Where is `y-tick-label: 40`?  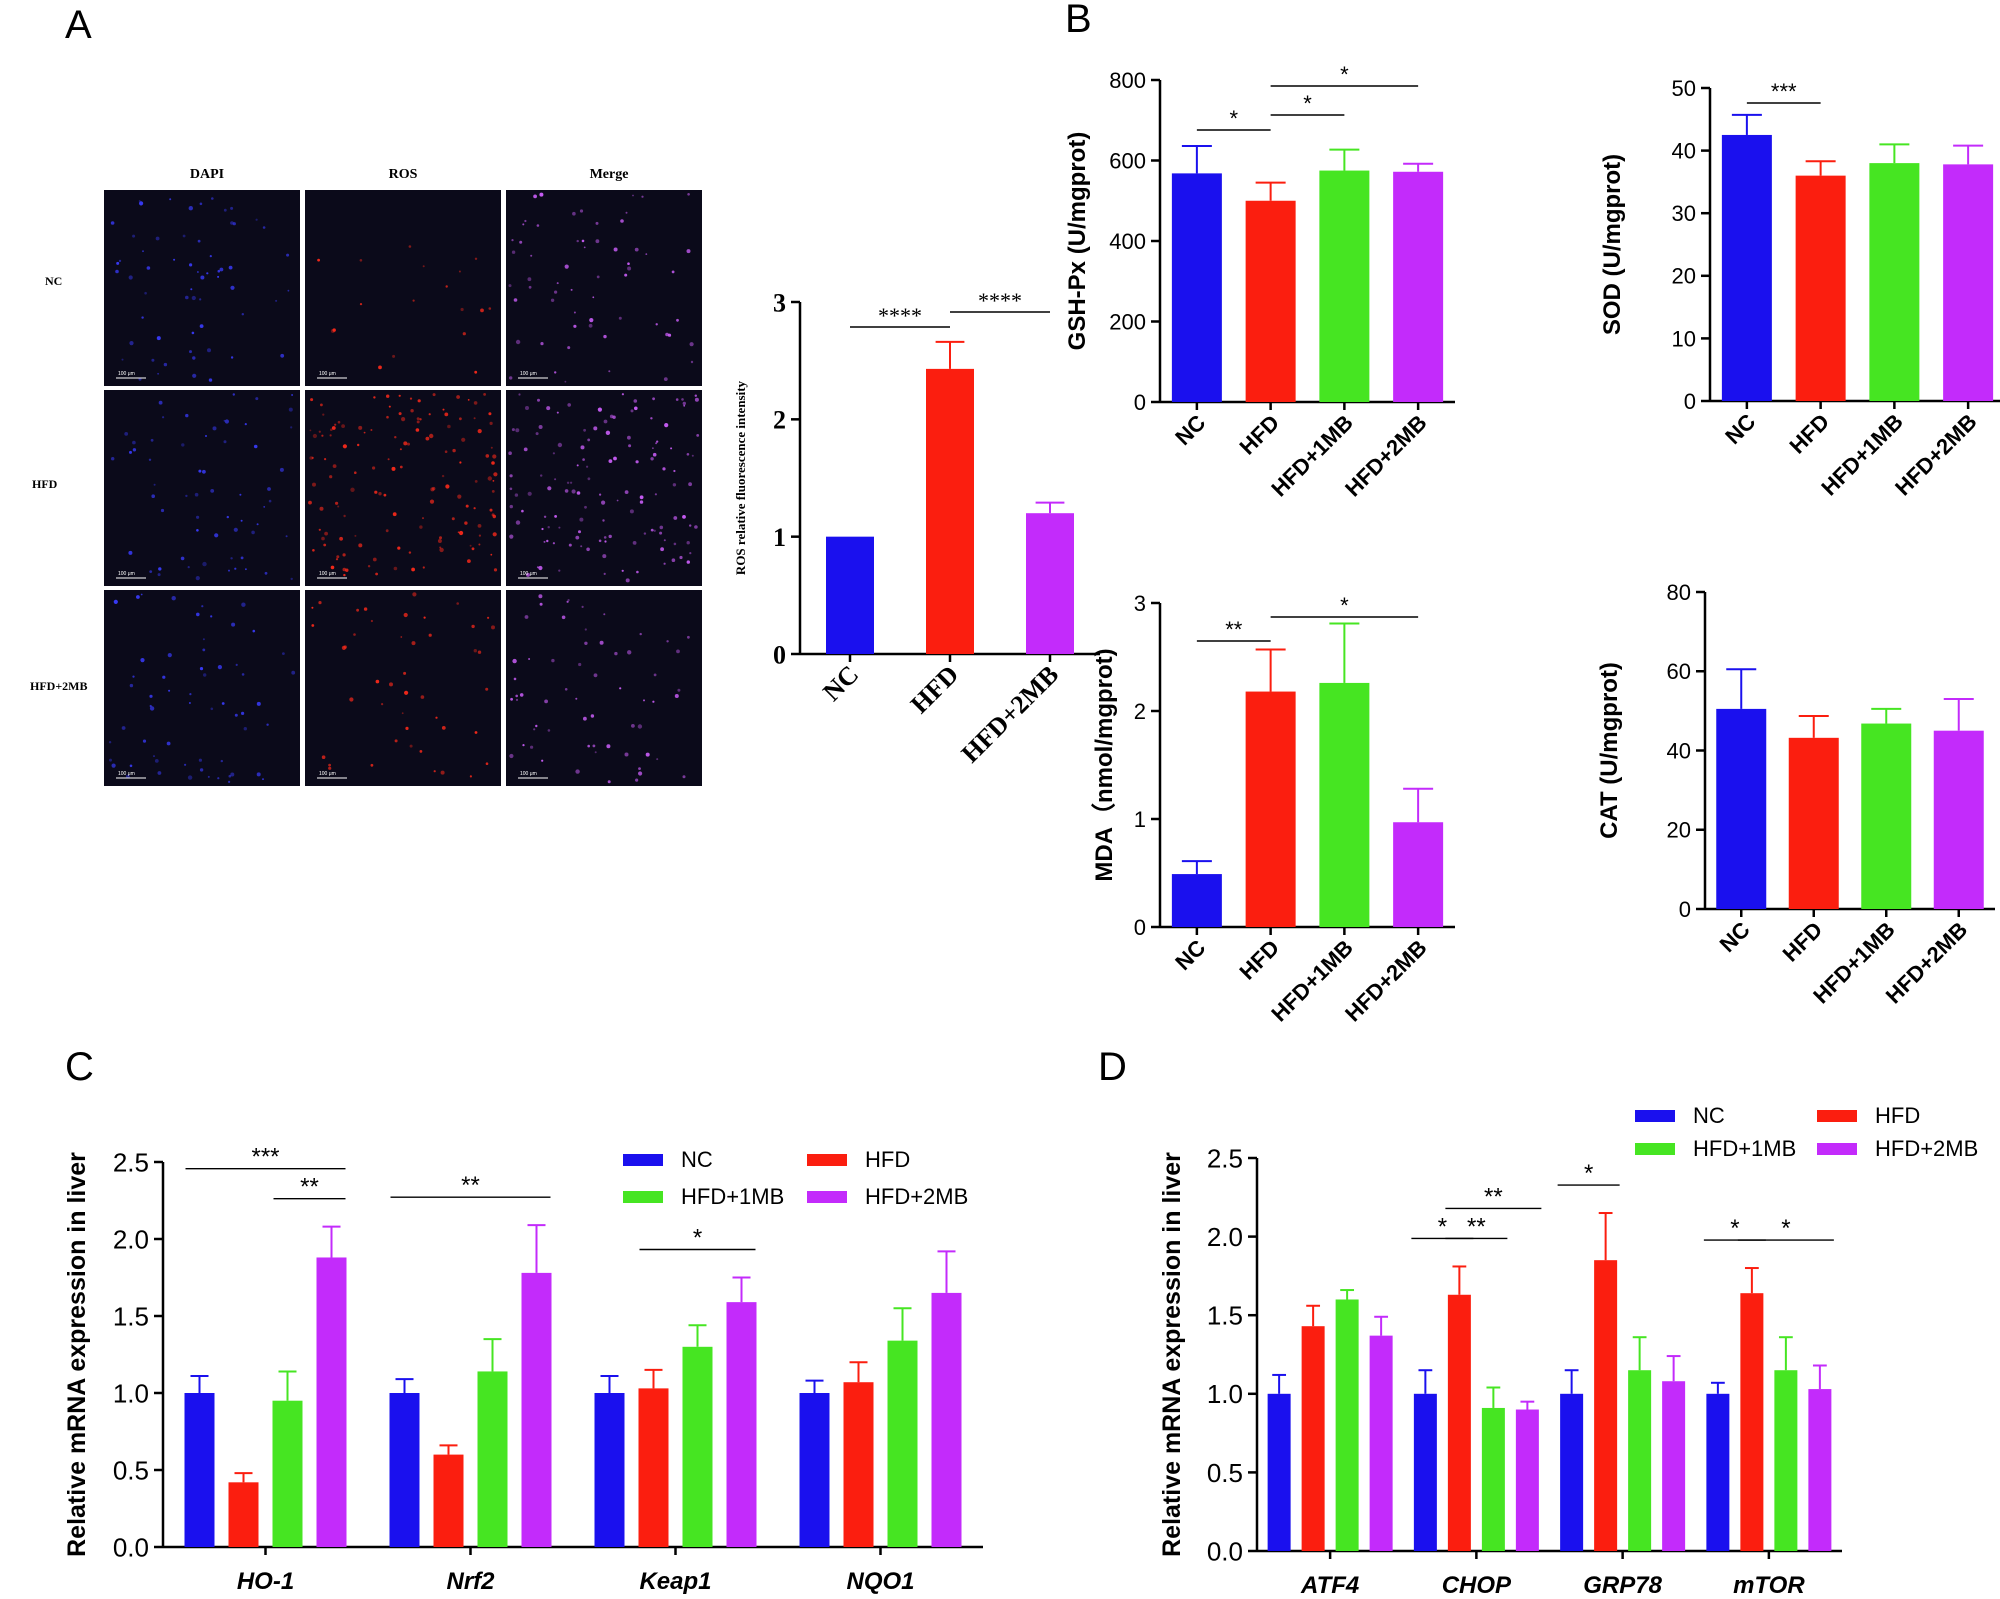
y-tick-label: 40 is located at coordinates (1679, 750).